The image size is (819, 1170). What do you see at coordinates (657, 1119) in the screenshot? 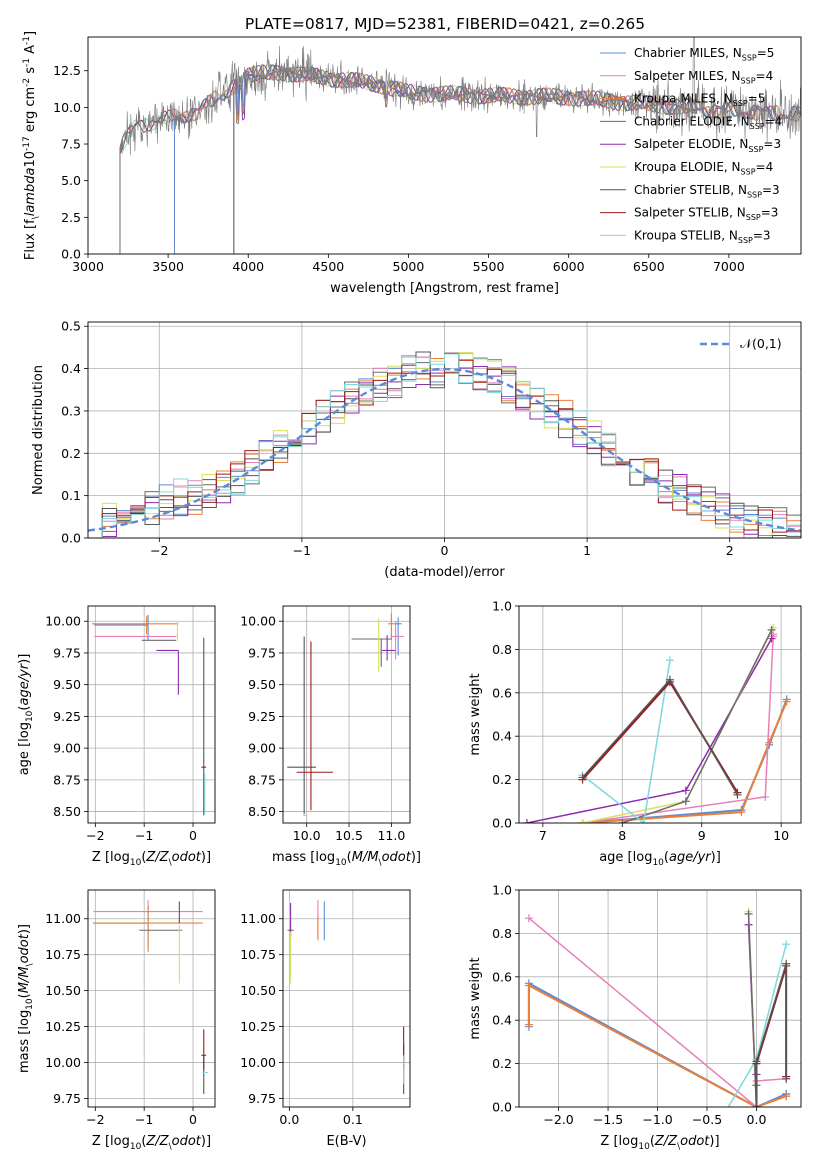
I see `x-tick-label: −1.0` at bounding box center [657, 1119].